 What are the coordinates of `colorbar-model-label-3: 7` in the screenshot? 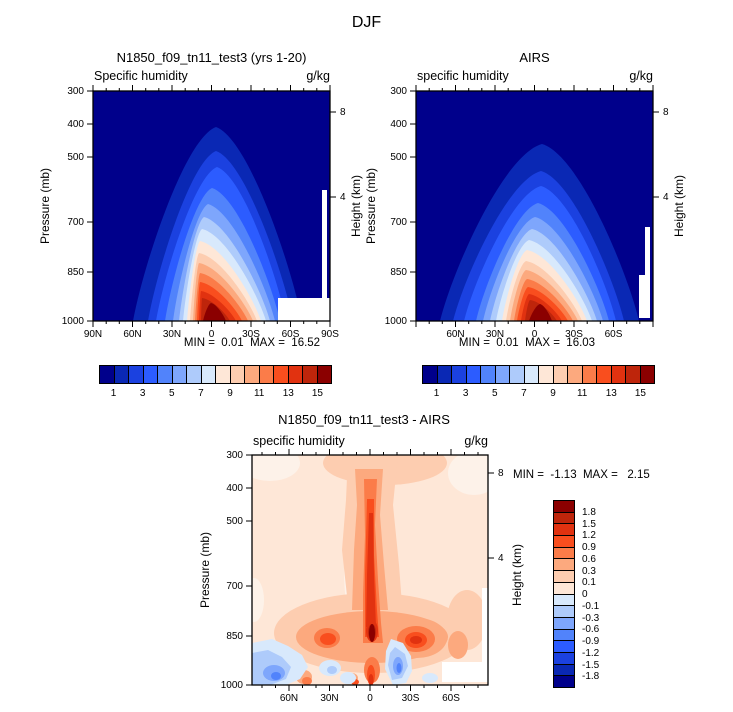 It's located at (201, 393).